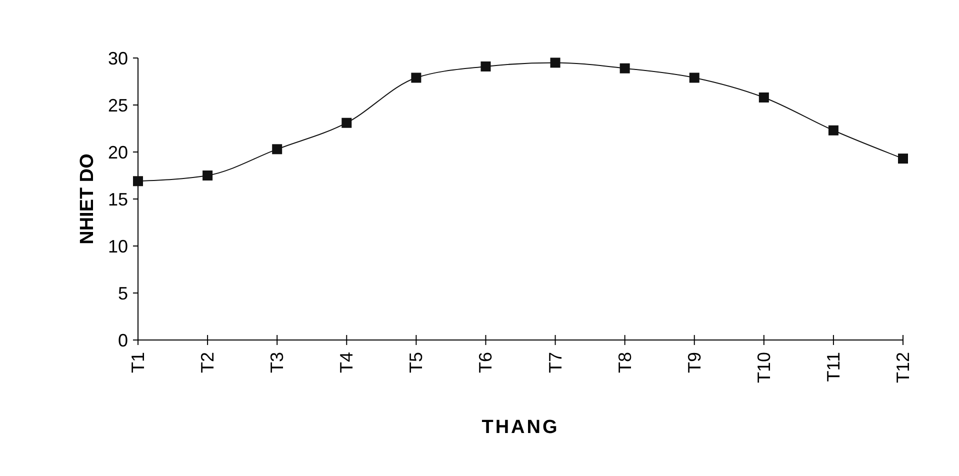 This screenshot has width=959, height=476. What do you see at coordinates (118, 58) in the screenshot?
I see `y-tick-label: 30` at bounding box center [118, 58].